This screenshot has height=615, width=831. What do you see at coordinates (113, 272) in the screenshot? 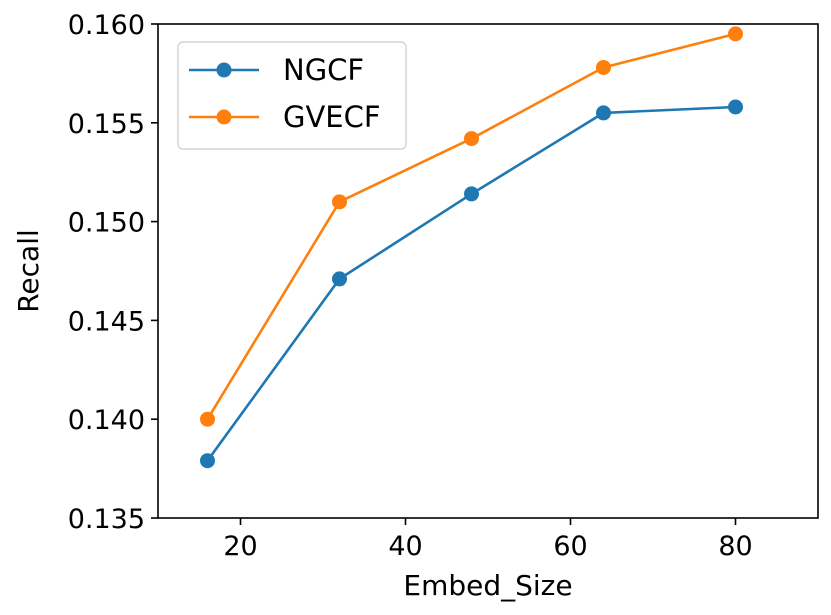
I see `y-axis: 0.135 0.140 0.145 0.150 0.155 0.160` at bounding box center [113, 272].